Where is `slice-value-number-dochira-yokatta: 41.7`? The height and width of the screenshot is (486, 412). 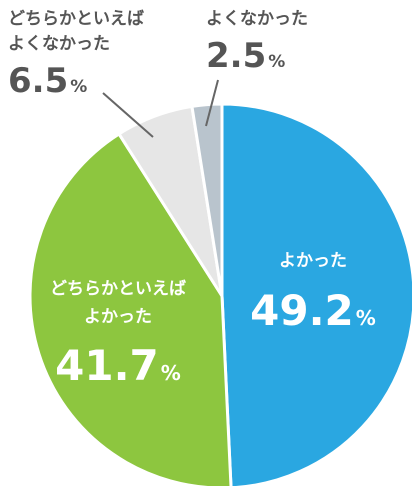 slice-value-number-dochira-yokatta: 41.7 is located at coordinates (107, 365).